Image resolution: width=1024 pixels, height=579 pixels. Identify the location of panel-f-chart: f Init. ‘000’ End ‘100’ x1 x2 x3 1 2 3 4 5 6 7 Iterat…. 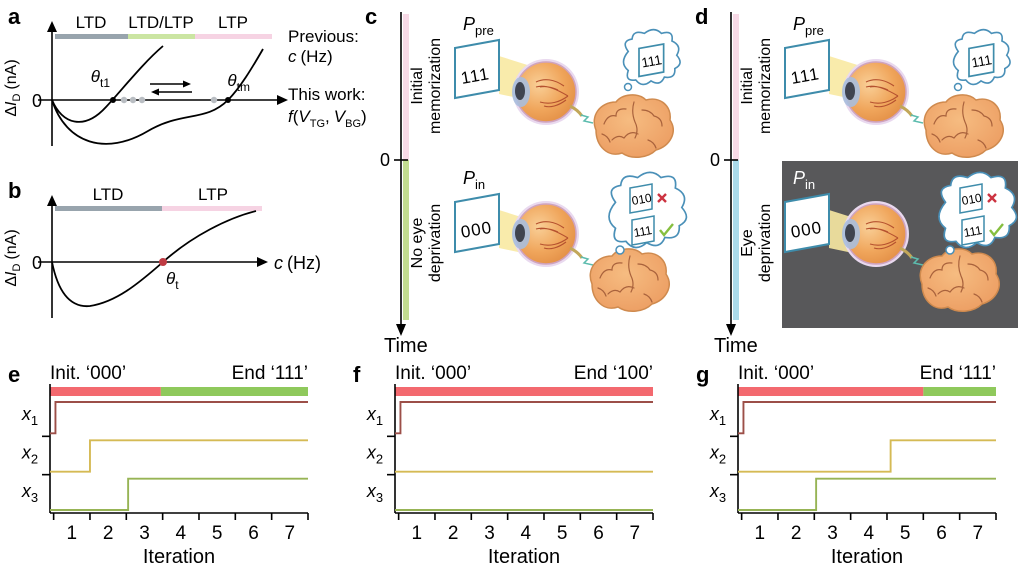
(503, 465).